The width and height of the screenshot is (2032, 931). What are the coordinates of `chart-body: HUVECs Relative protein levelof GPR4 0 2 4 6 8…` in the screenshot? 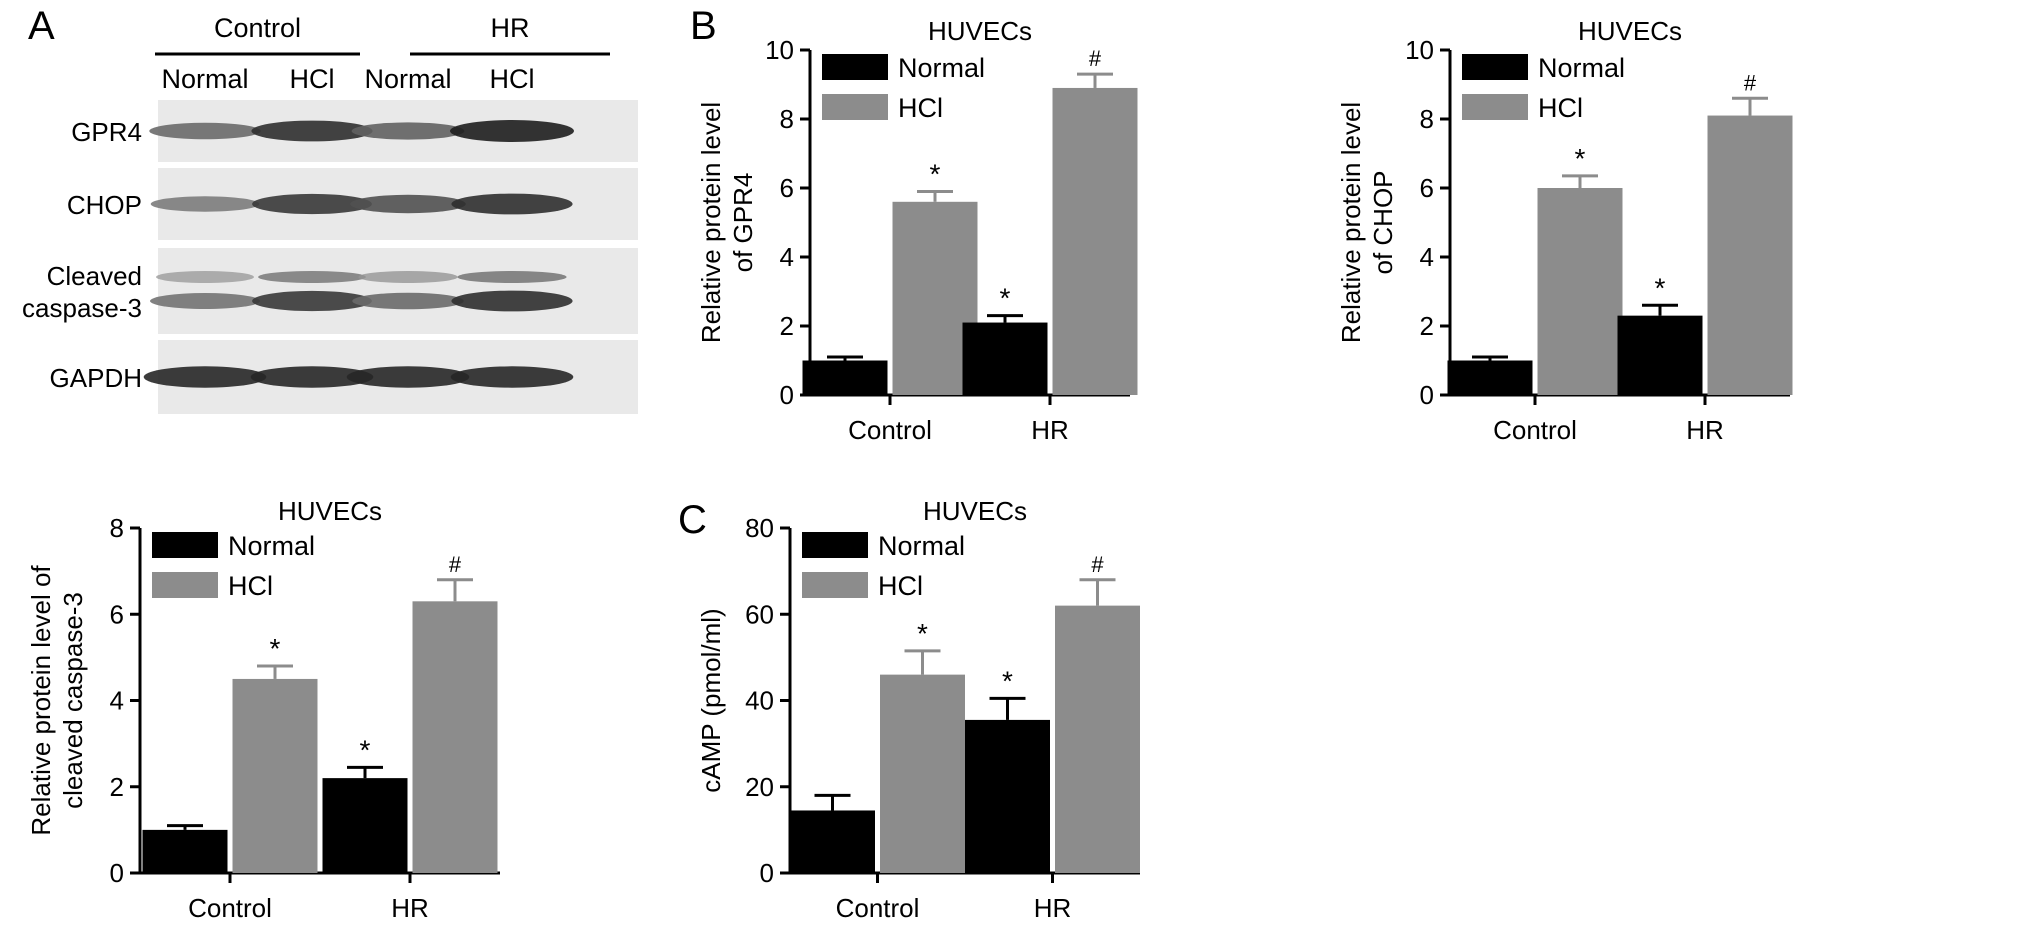 It's located at (917, 230).